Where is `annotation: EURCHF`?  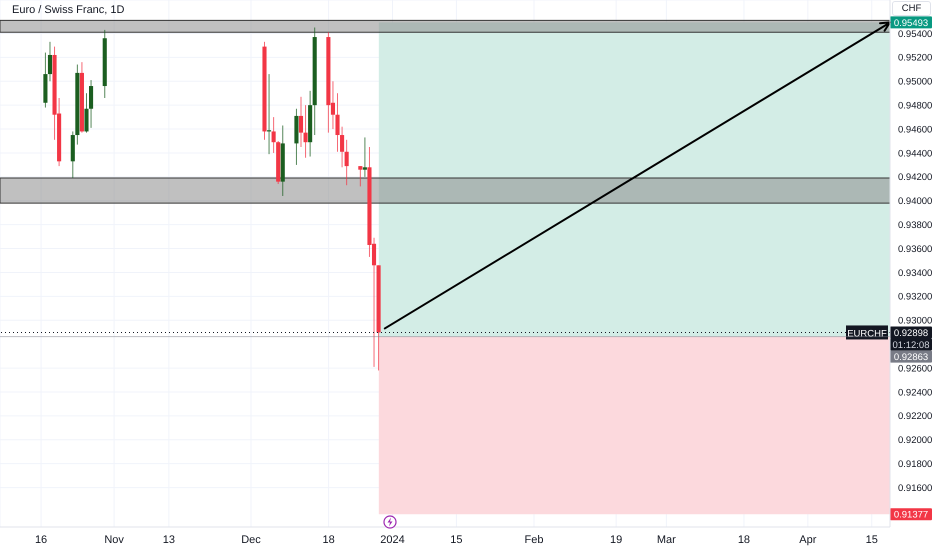
annotation: EURCHF is located at coordinates (867, 334).